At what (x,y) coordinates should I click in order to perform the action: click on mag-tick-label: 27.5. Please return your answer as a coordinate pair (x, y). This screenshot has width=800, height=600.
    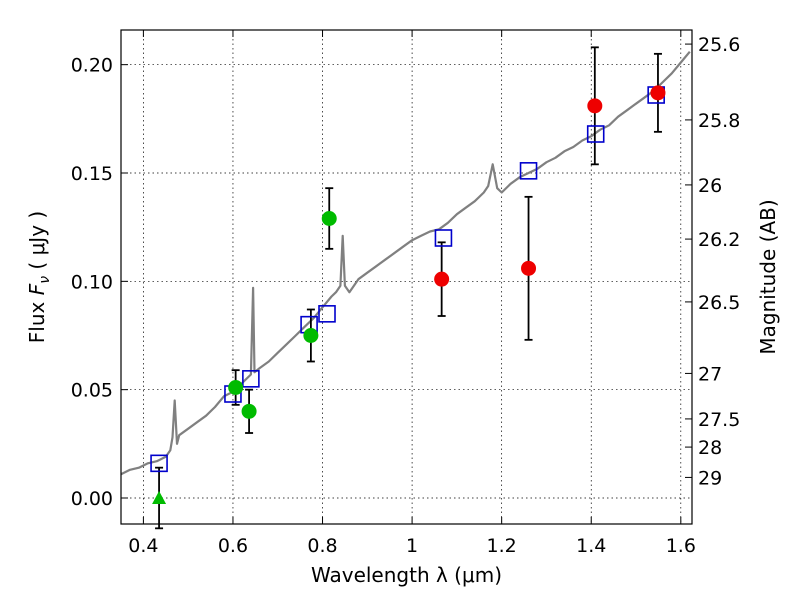
    Looking at the image, I should click on (719, 420).